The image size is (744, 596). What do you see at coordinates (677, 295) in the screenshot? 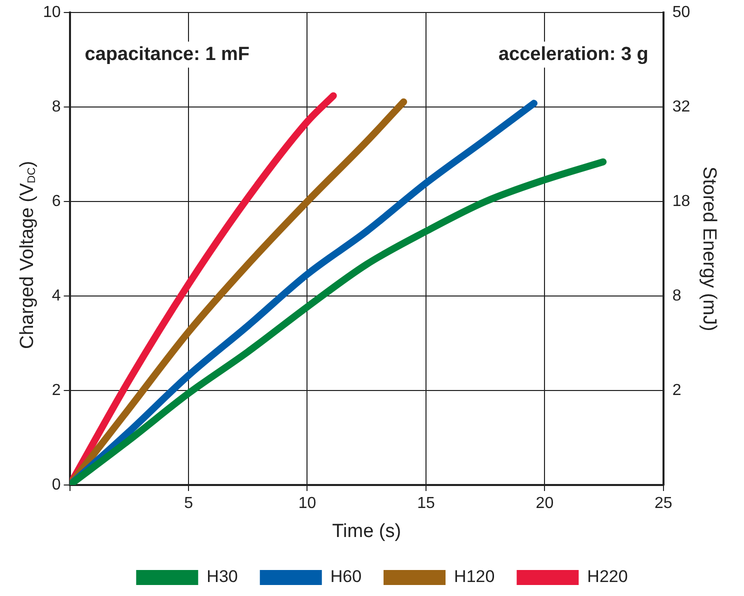
I see `category-label: 8` at bounding box center [677, 295].